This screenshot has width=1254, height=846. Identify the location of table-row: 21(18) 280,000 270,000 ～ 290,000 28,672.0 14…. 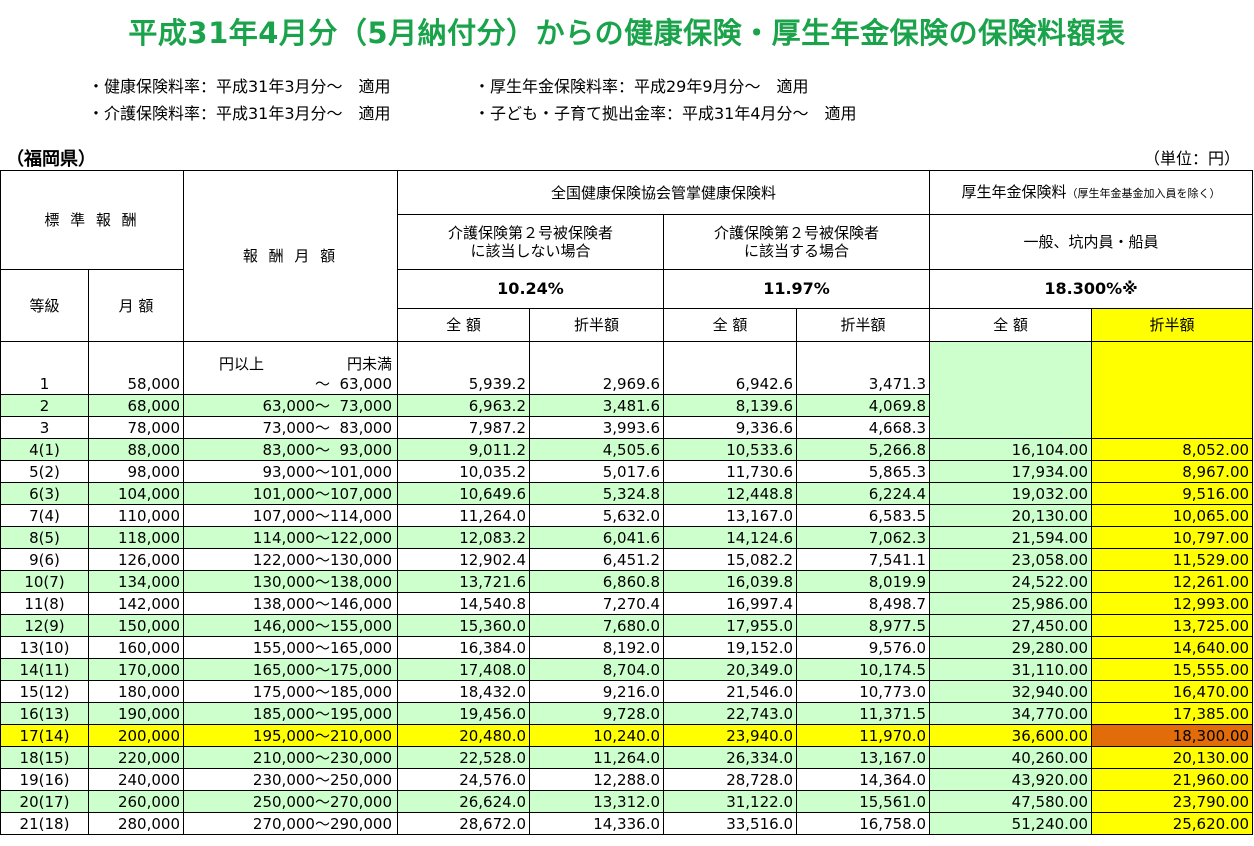
(627, 823).